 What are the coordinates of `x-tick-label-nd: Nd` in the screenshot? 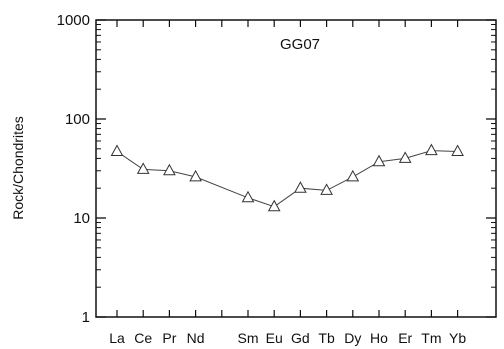 It's located at (196, 338).